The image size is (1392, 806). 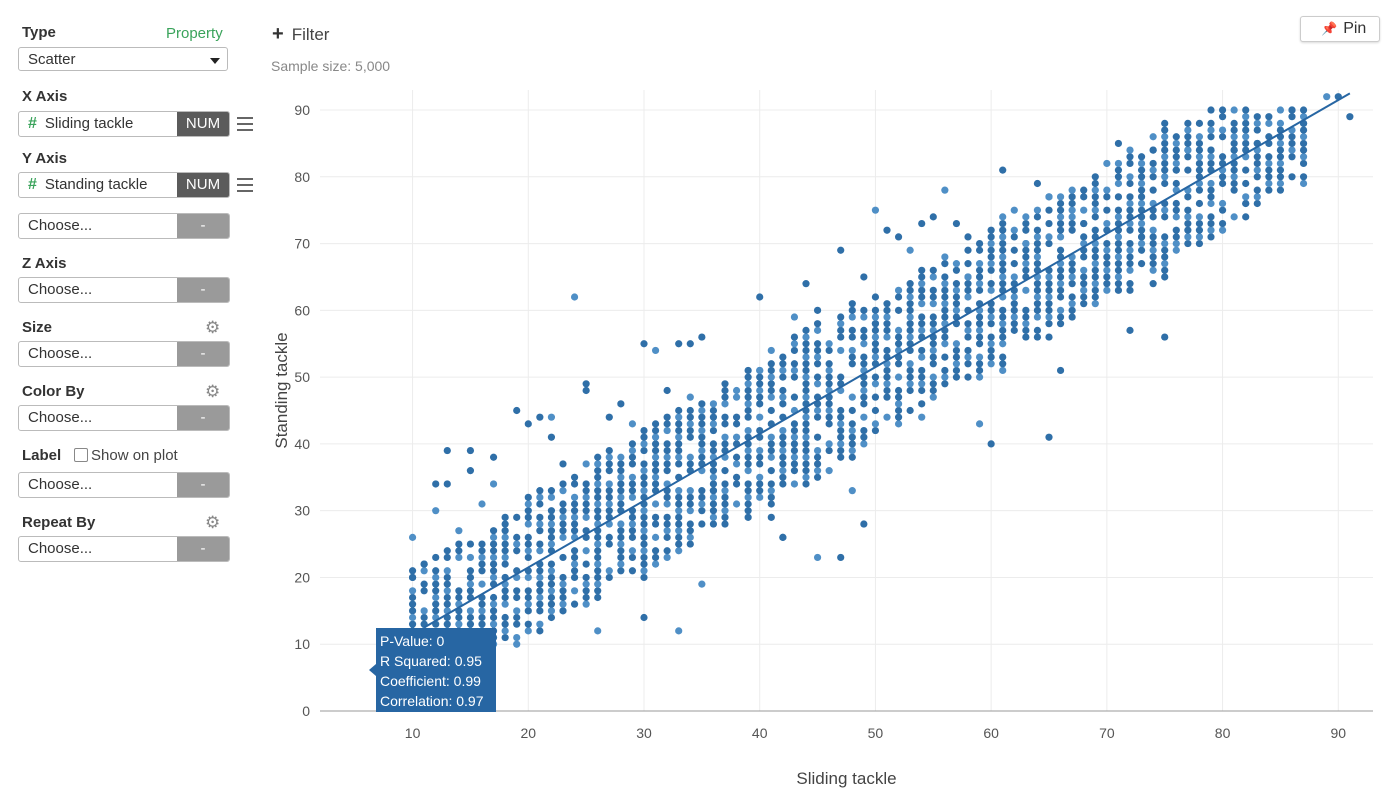 I want to click on y-axis-type-badge: NUM, so click(x=203, y=185).